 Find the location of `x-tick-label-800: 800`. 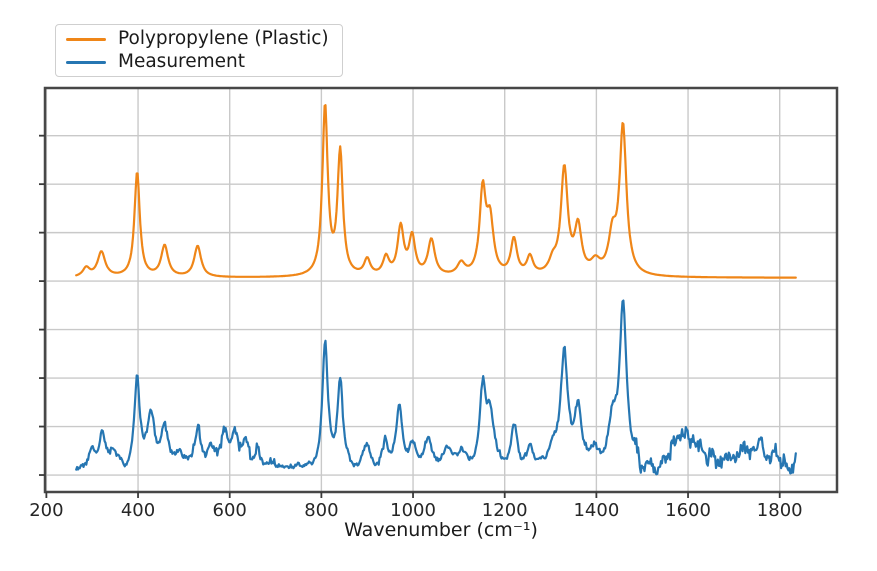

x-tick-label-800: 800 is located at coordinates (321, 510).